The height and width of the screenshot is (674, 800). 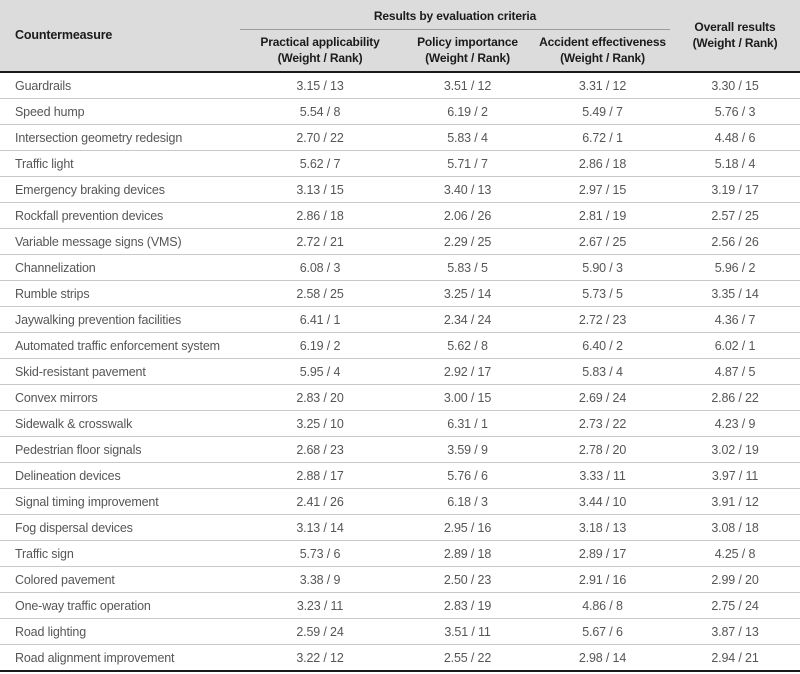 I want to click on weight-rank-value: 2.94 / 21, so click(x=735, y=657).